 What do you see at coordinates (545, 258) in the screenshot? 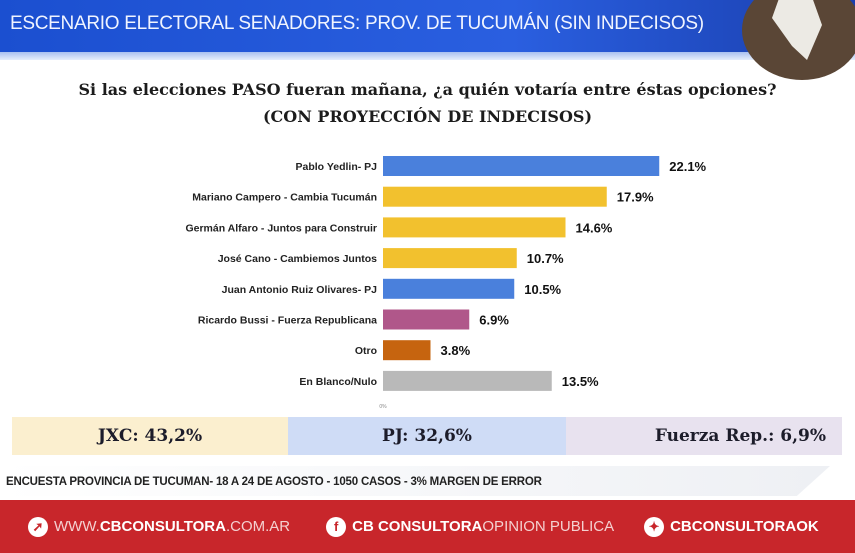
I see `data-label: 10.7%` at bounding box center [545, 258].